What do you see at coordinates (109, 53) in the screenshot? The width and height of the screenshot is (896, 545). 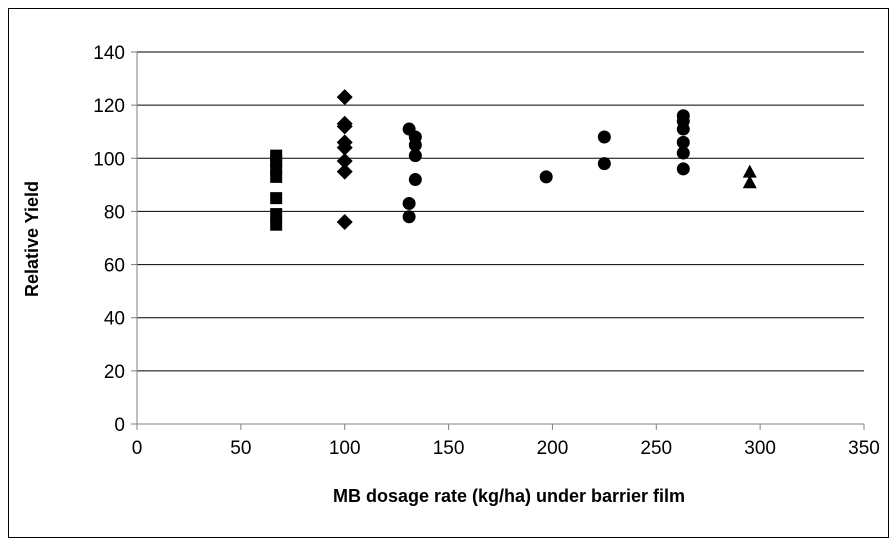 I see `y-tick-label-140: 140` at bounding box center [109, 53].